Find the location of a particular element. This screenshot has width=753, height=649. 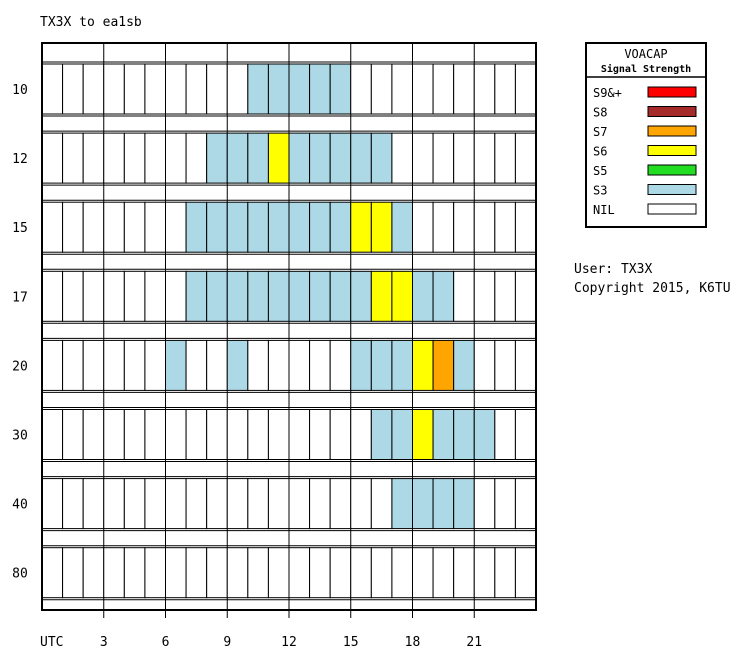

cell-band-40-h12 is located at coordinates (299, 504).